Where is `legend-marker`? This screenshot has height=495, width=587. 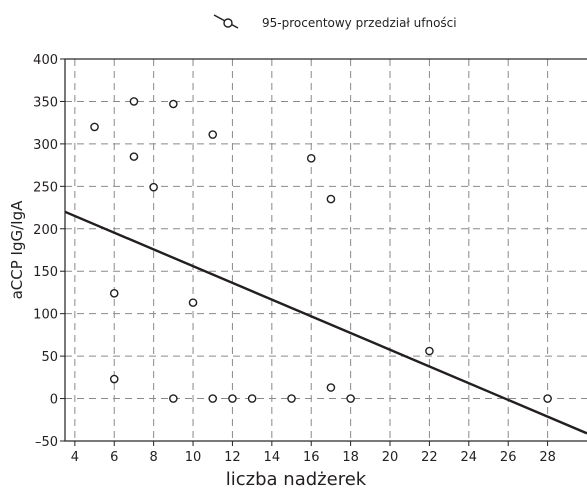 legend-marker is located at coordinates (228, 23).